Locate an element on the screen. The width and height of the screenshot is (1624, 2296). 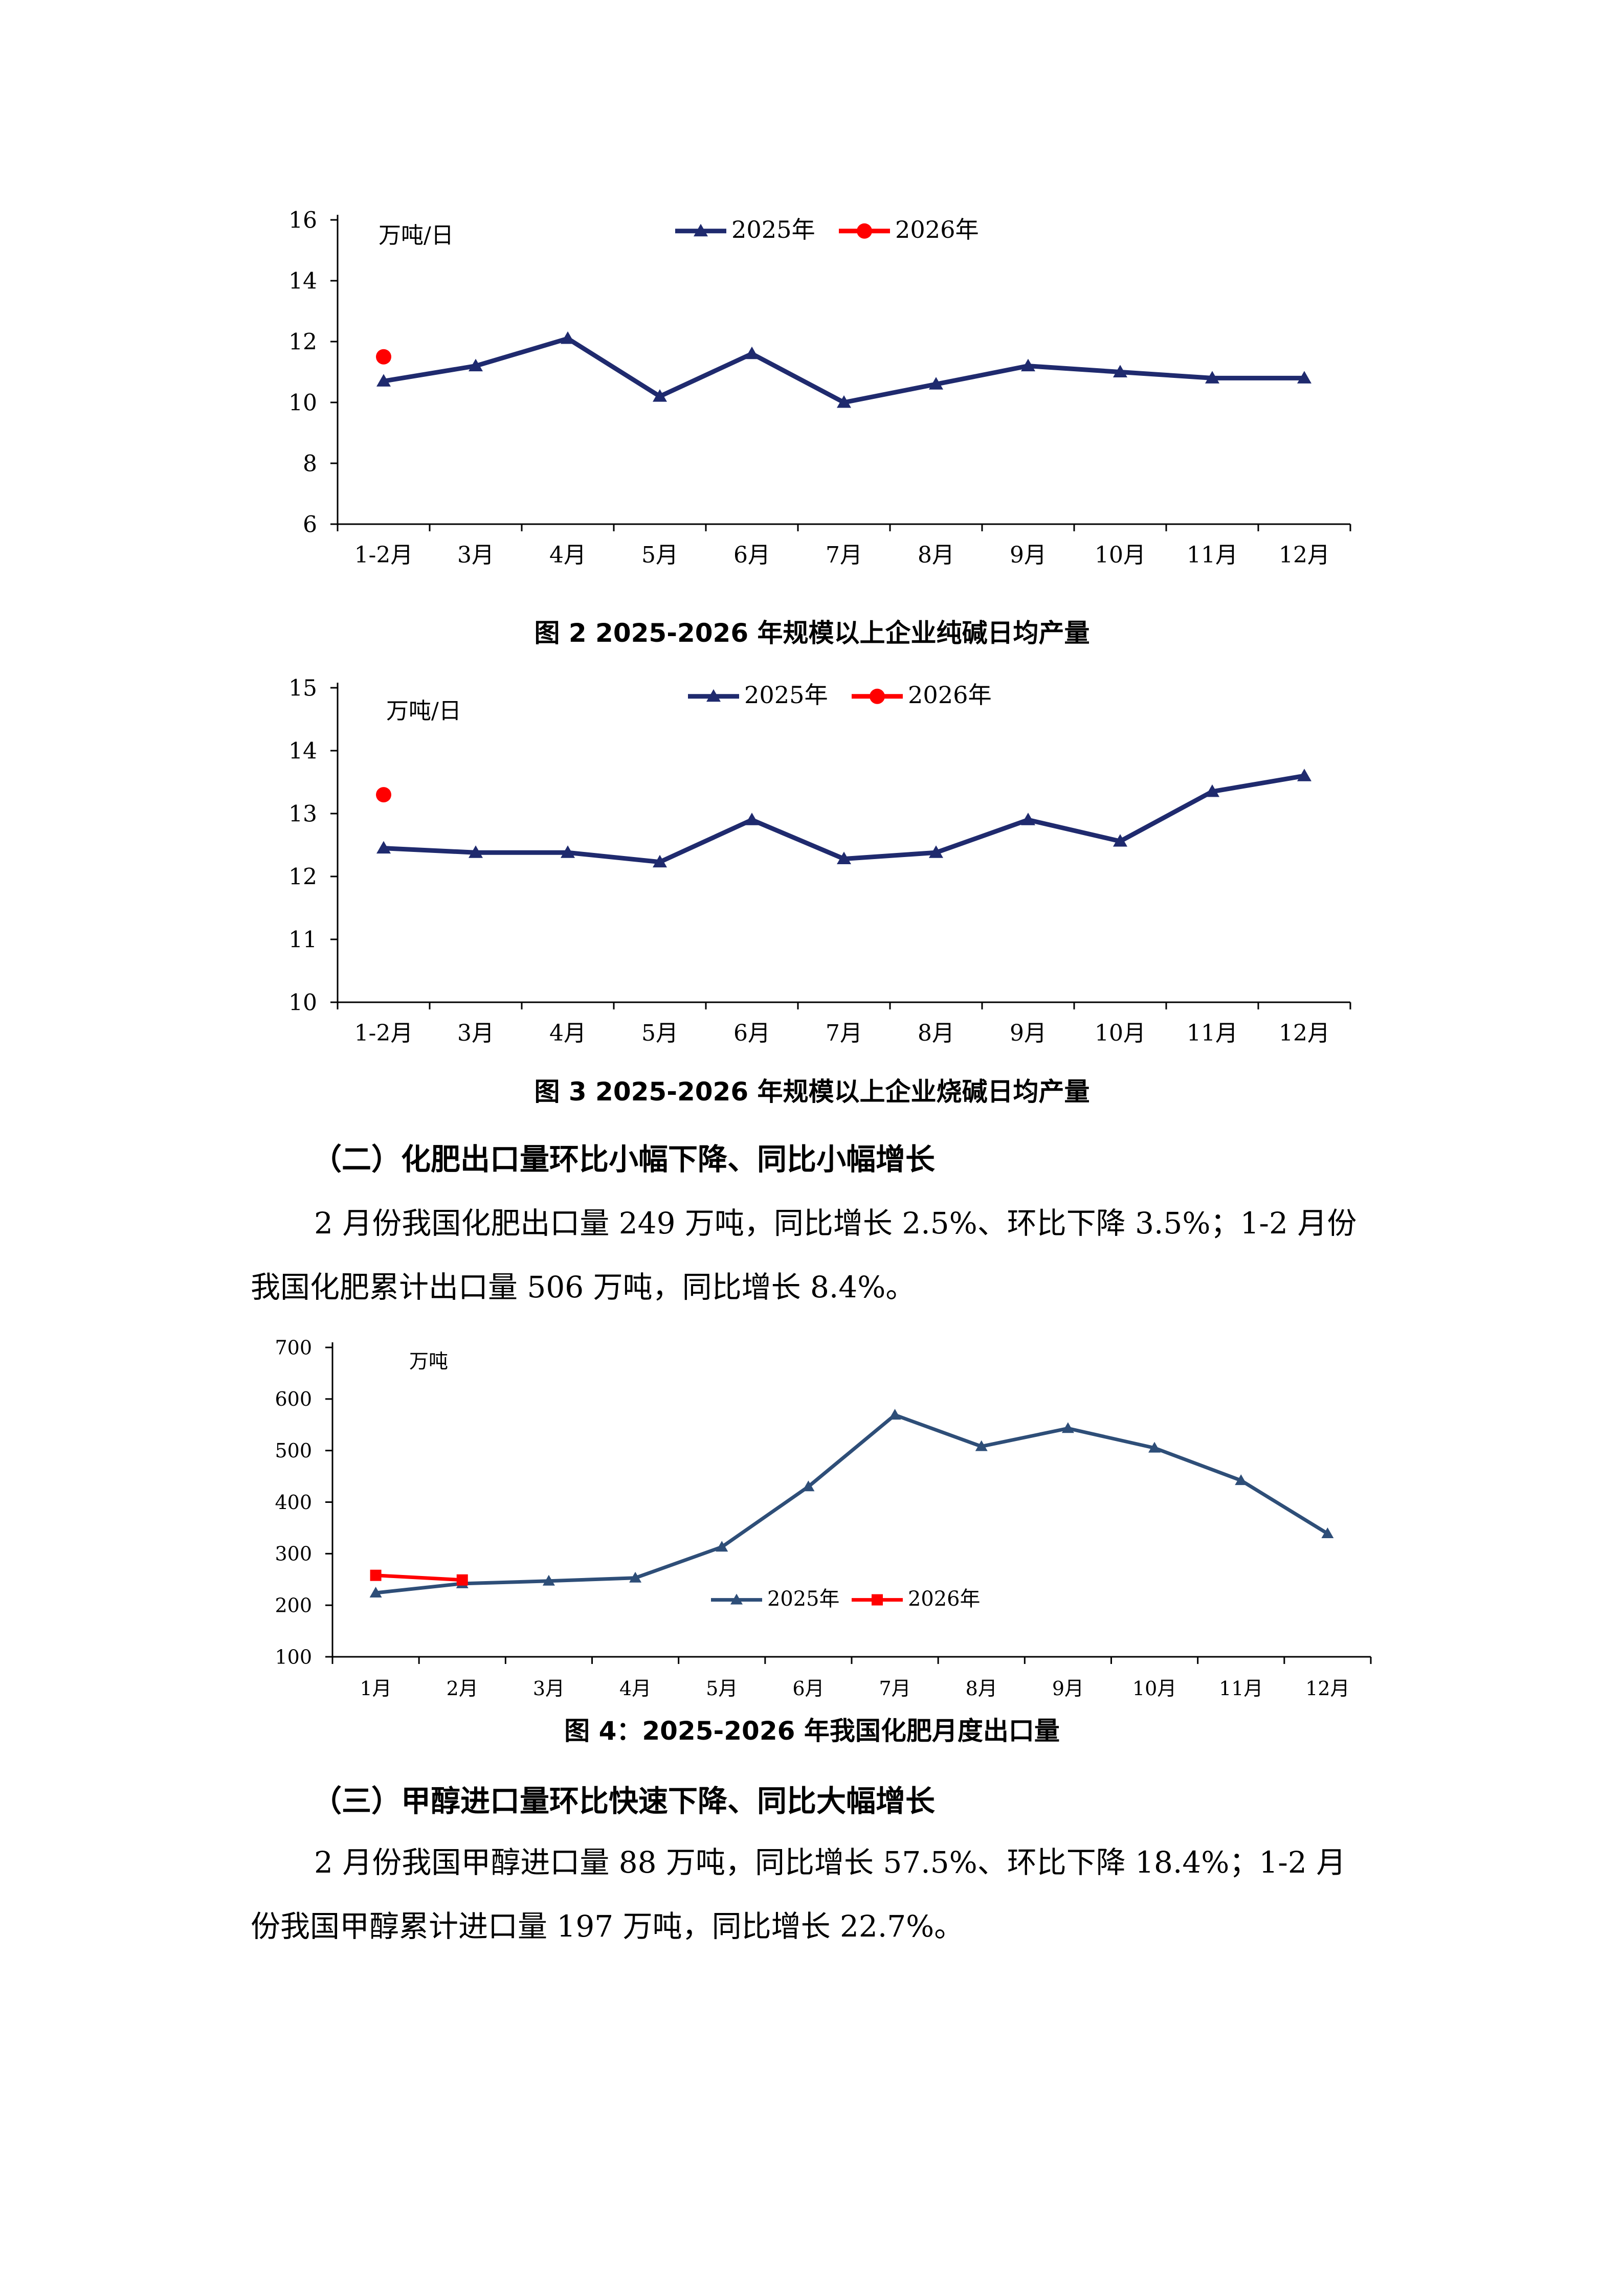
y-tick-label: 8 is located at coordinates (310, 464).